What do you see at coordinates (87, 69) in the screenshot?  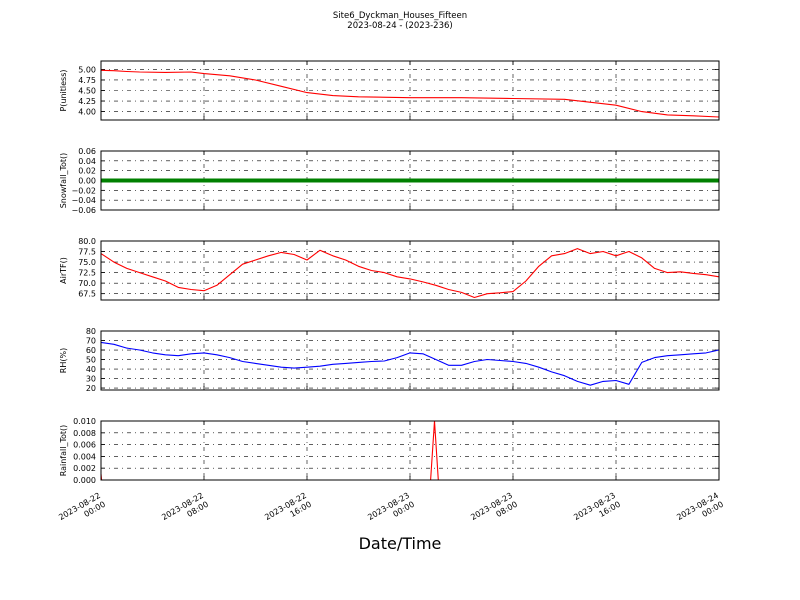 I see `panel-0-ytick-label: 5.00` at bounding box center [87, 69].